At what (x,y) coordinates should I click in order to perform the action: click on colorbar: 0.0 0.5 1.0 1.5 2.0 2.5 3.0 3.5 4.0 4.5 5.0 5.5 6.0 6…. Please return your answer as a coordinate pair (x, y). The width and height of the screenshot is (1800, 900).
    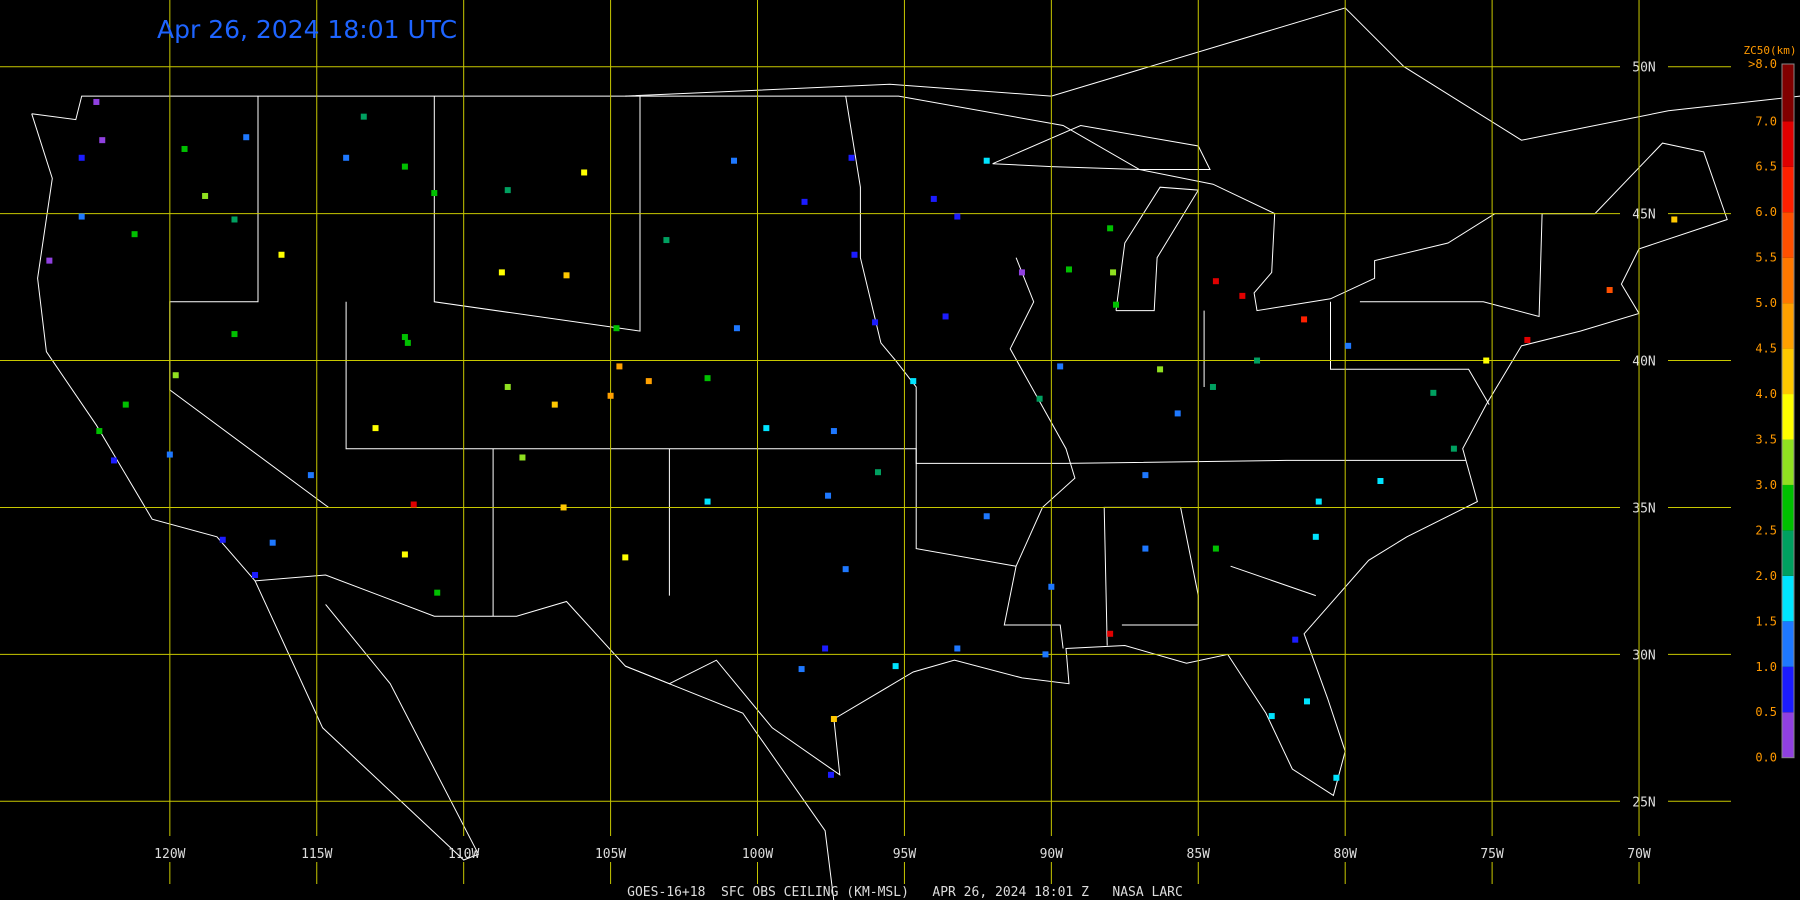
    Looking at the image, I should click on (1770, 404).